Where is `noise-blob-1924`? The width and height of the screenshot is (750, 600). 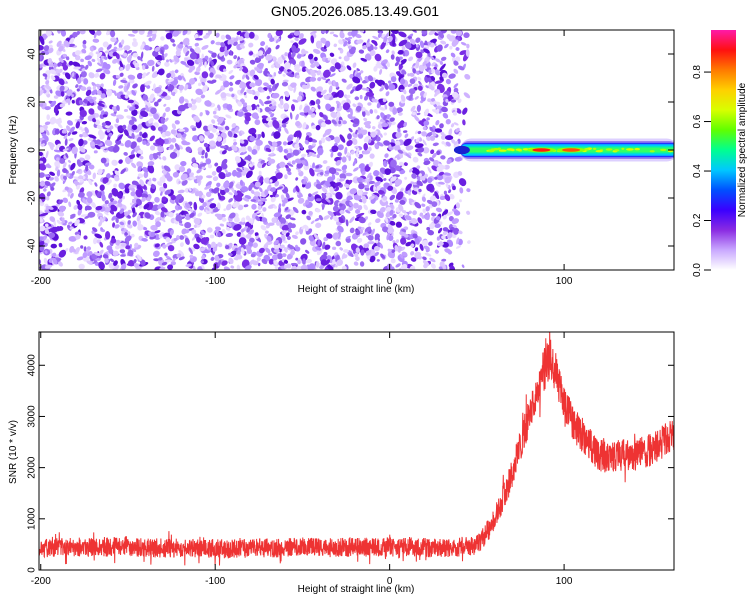
noise-blob-1924 is located at coordinates (299, 262).